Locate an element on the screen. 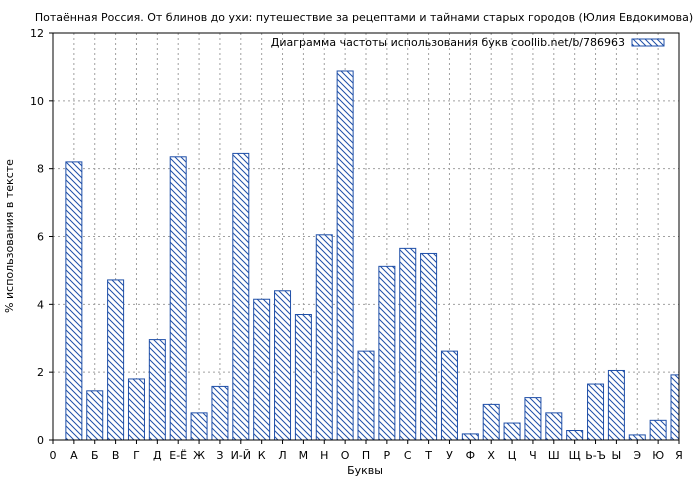  x-tick-label: Е-Ё is located at coordinates (178, 455).